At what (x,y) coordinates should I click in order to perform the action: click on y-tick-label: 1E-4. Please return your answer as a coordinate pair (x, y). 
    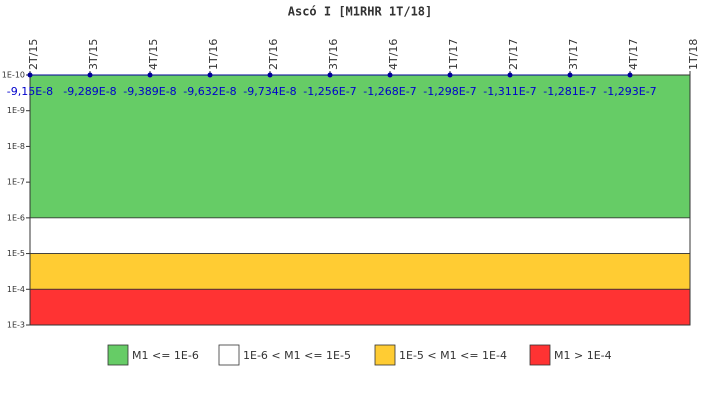
    Looking at the image, I should click on (16, 289).